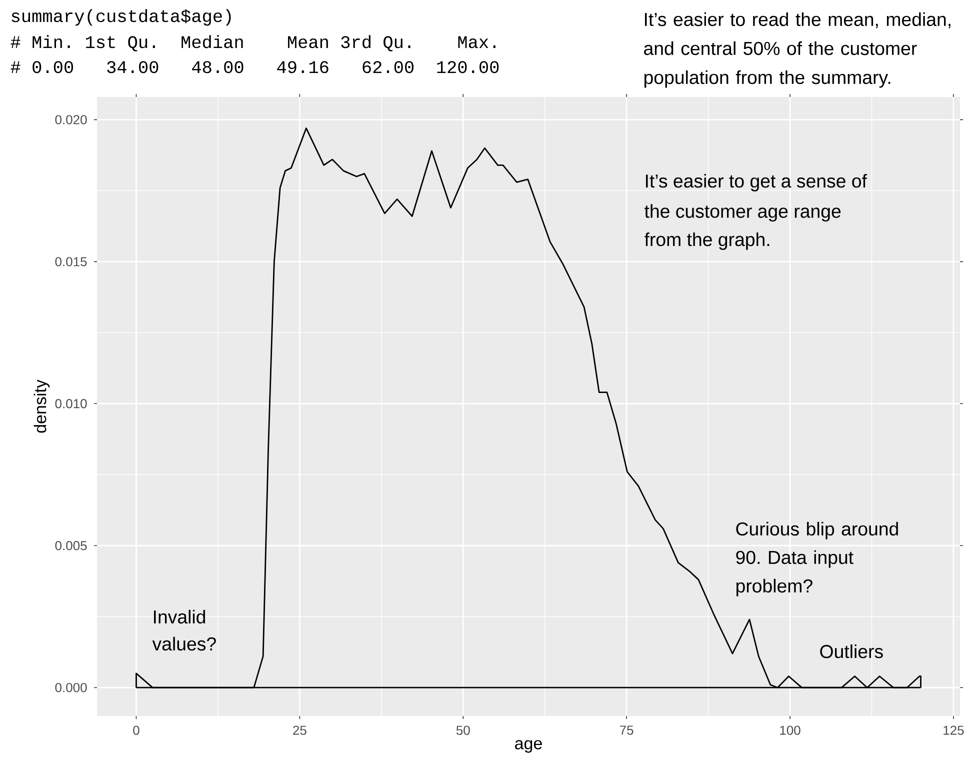  I want to click on x-tick-label: 125, so click(954, 730).